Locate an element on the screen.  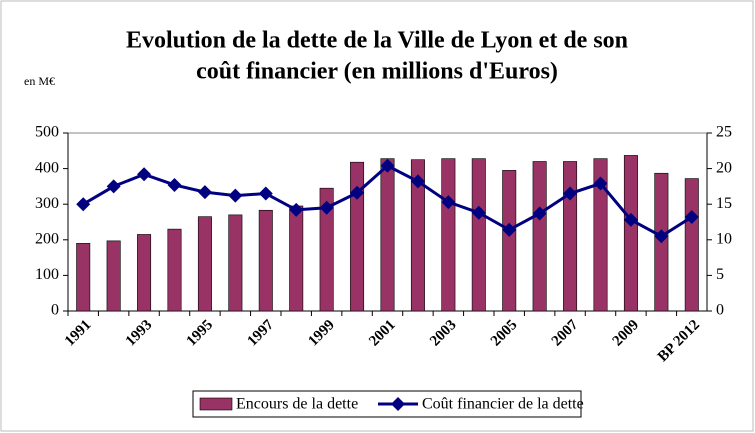
y-axis-label: en M€ is located at coordinates (39, 81).